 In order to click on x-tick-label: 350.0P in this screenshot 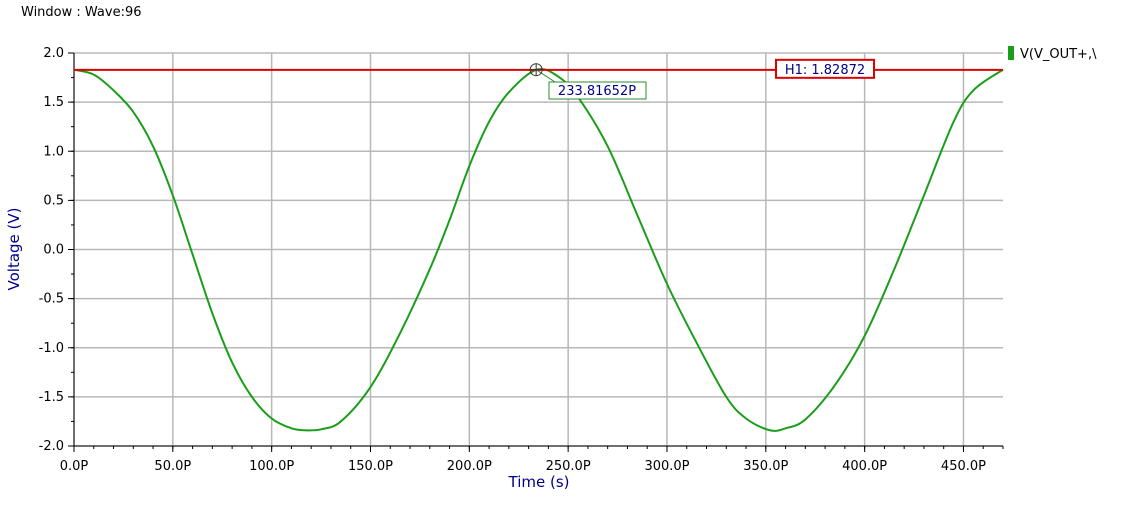, I will do `click(765, 466)`.